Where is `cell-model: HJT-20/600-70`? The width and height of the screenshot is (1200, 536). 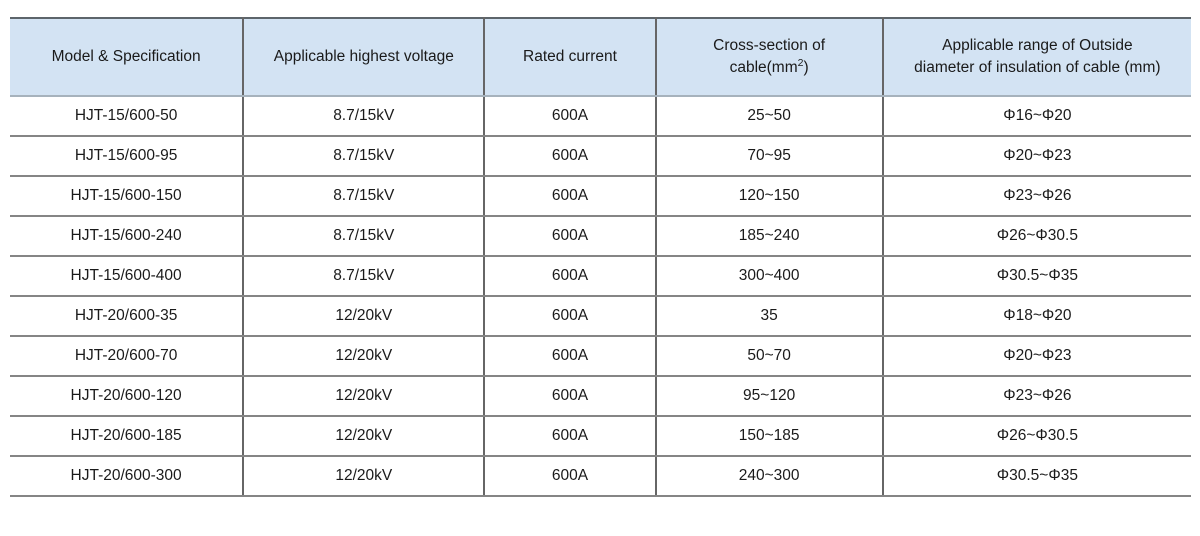
cell-model: HJT-20/600-70 is located at coordinates (127, 356).